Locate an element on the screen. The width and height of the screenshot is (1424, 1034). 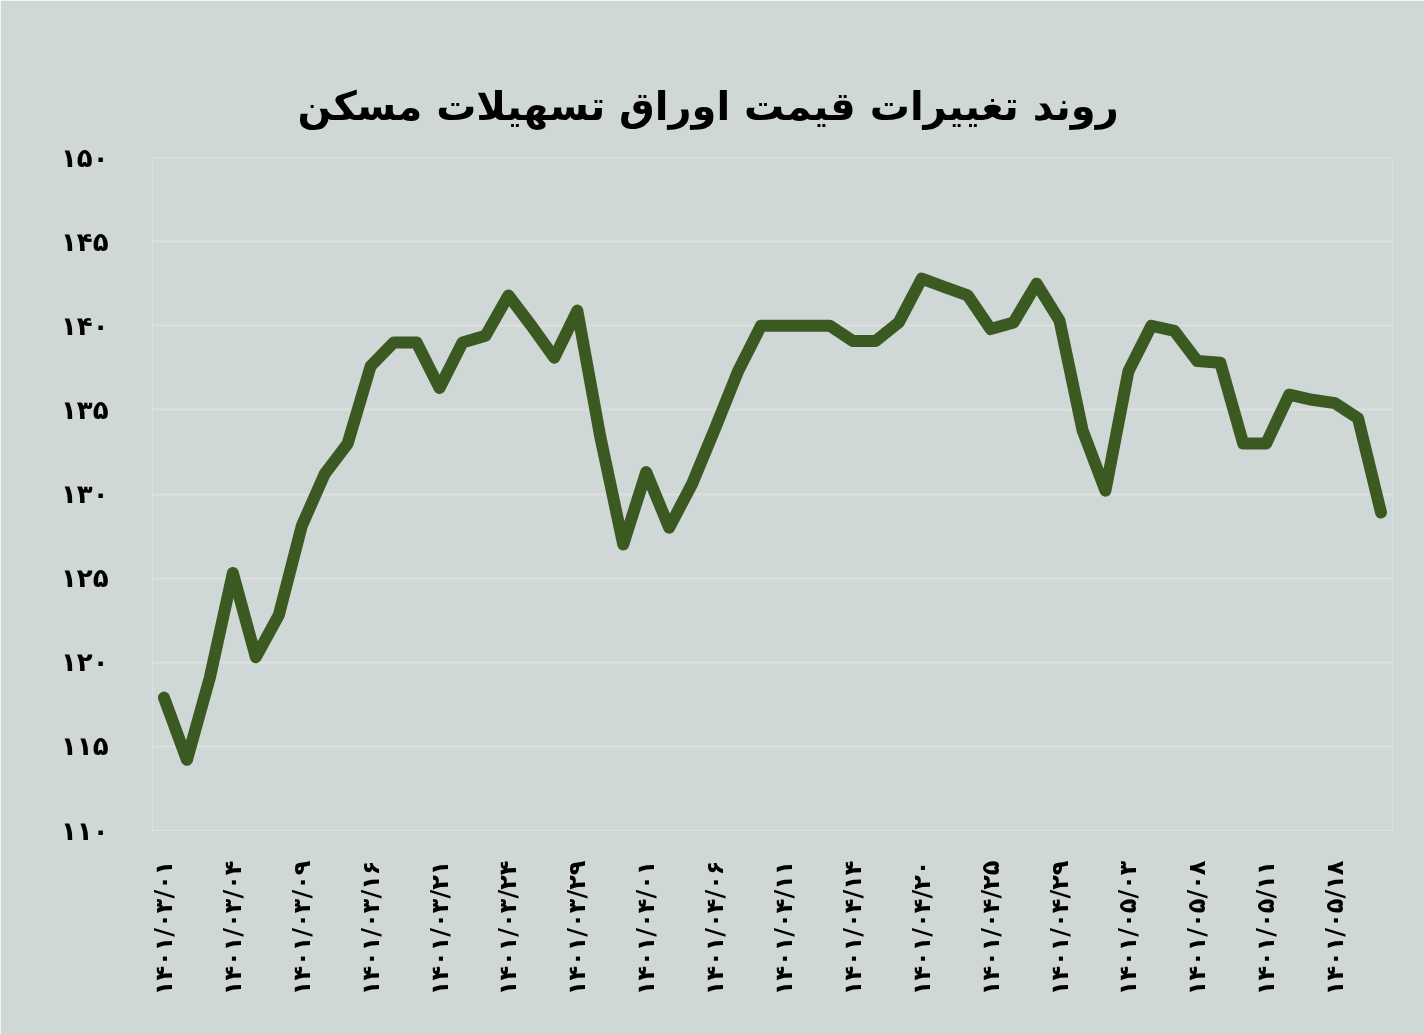
x-tick-label: ۱۴۰۱/۰۴/۱۴ is located at coordinates (852, 928).